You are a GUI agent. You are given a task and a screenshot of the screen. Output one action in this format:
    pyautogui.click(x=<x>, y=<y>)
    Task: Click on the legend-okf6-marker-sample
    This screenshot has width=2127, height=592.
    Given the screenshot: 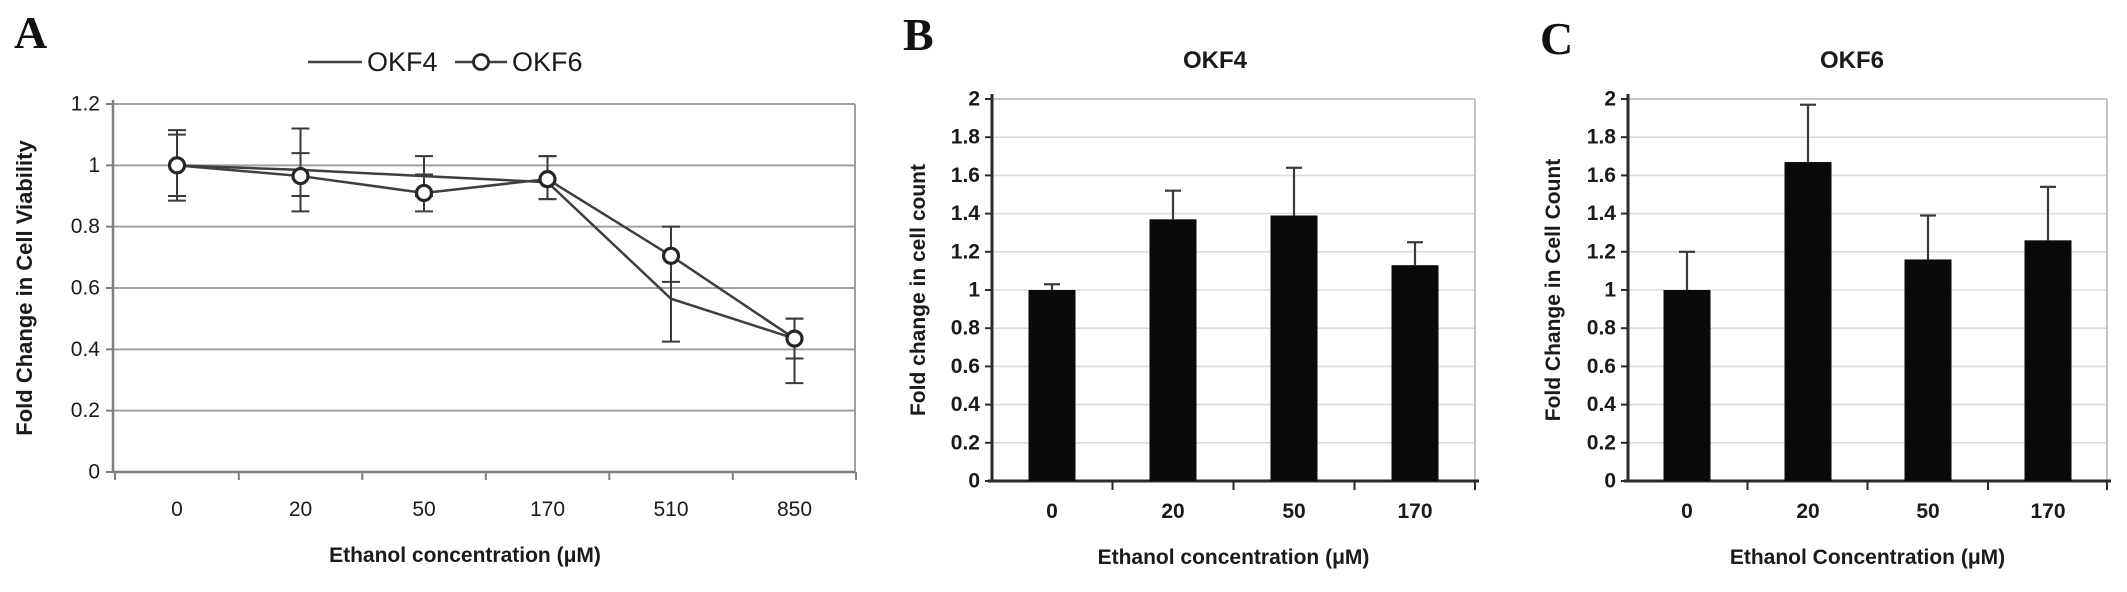 What is the action you would take?
    pyautogui.click(x=481, y=62)
    